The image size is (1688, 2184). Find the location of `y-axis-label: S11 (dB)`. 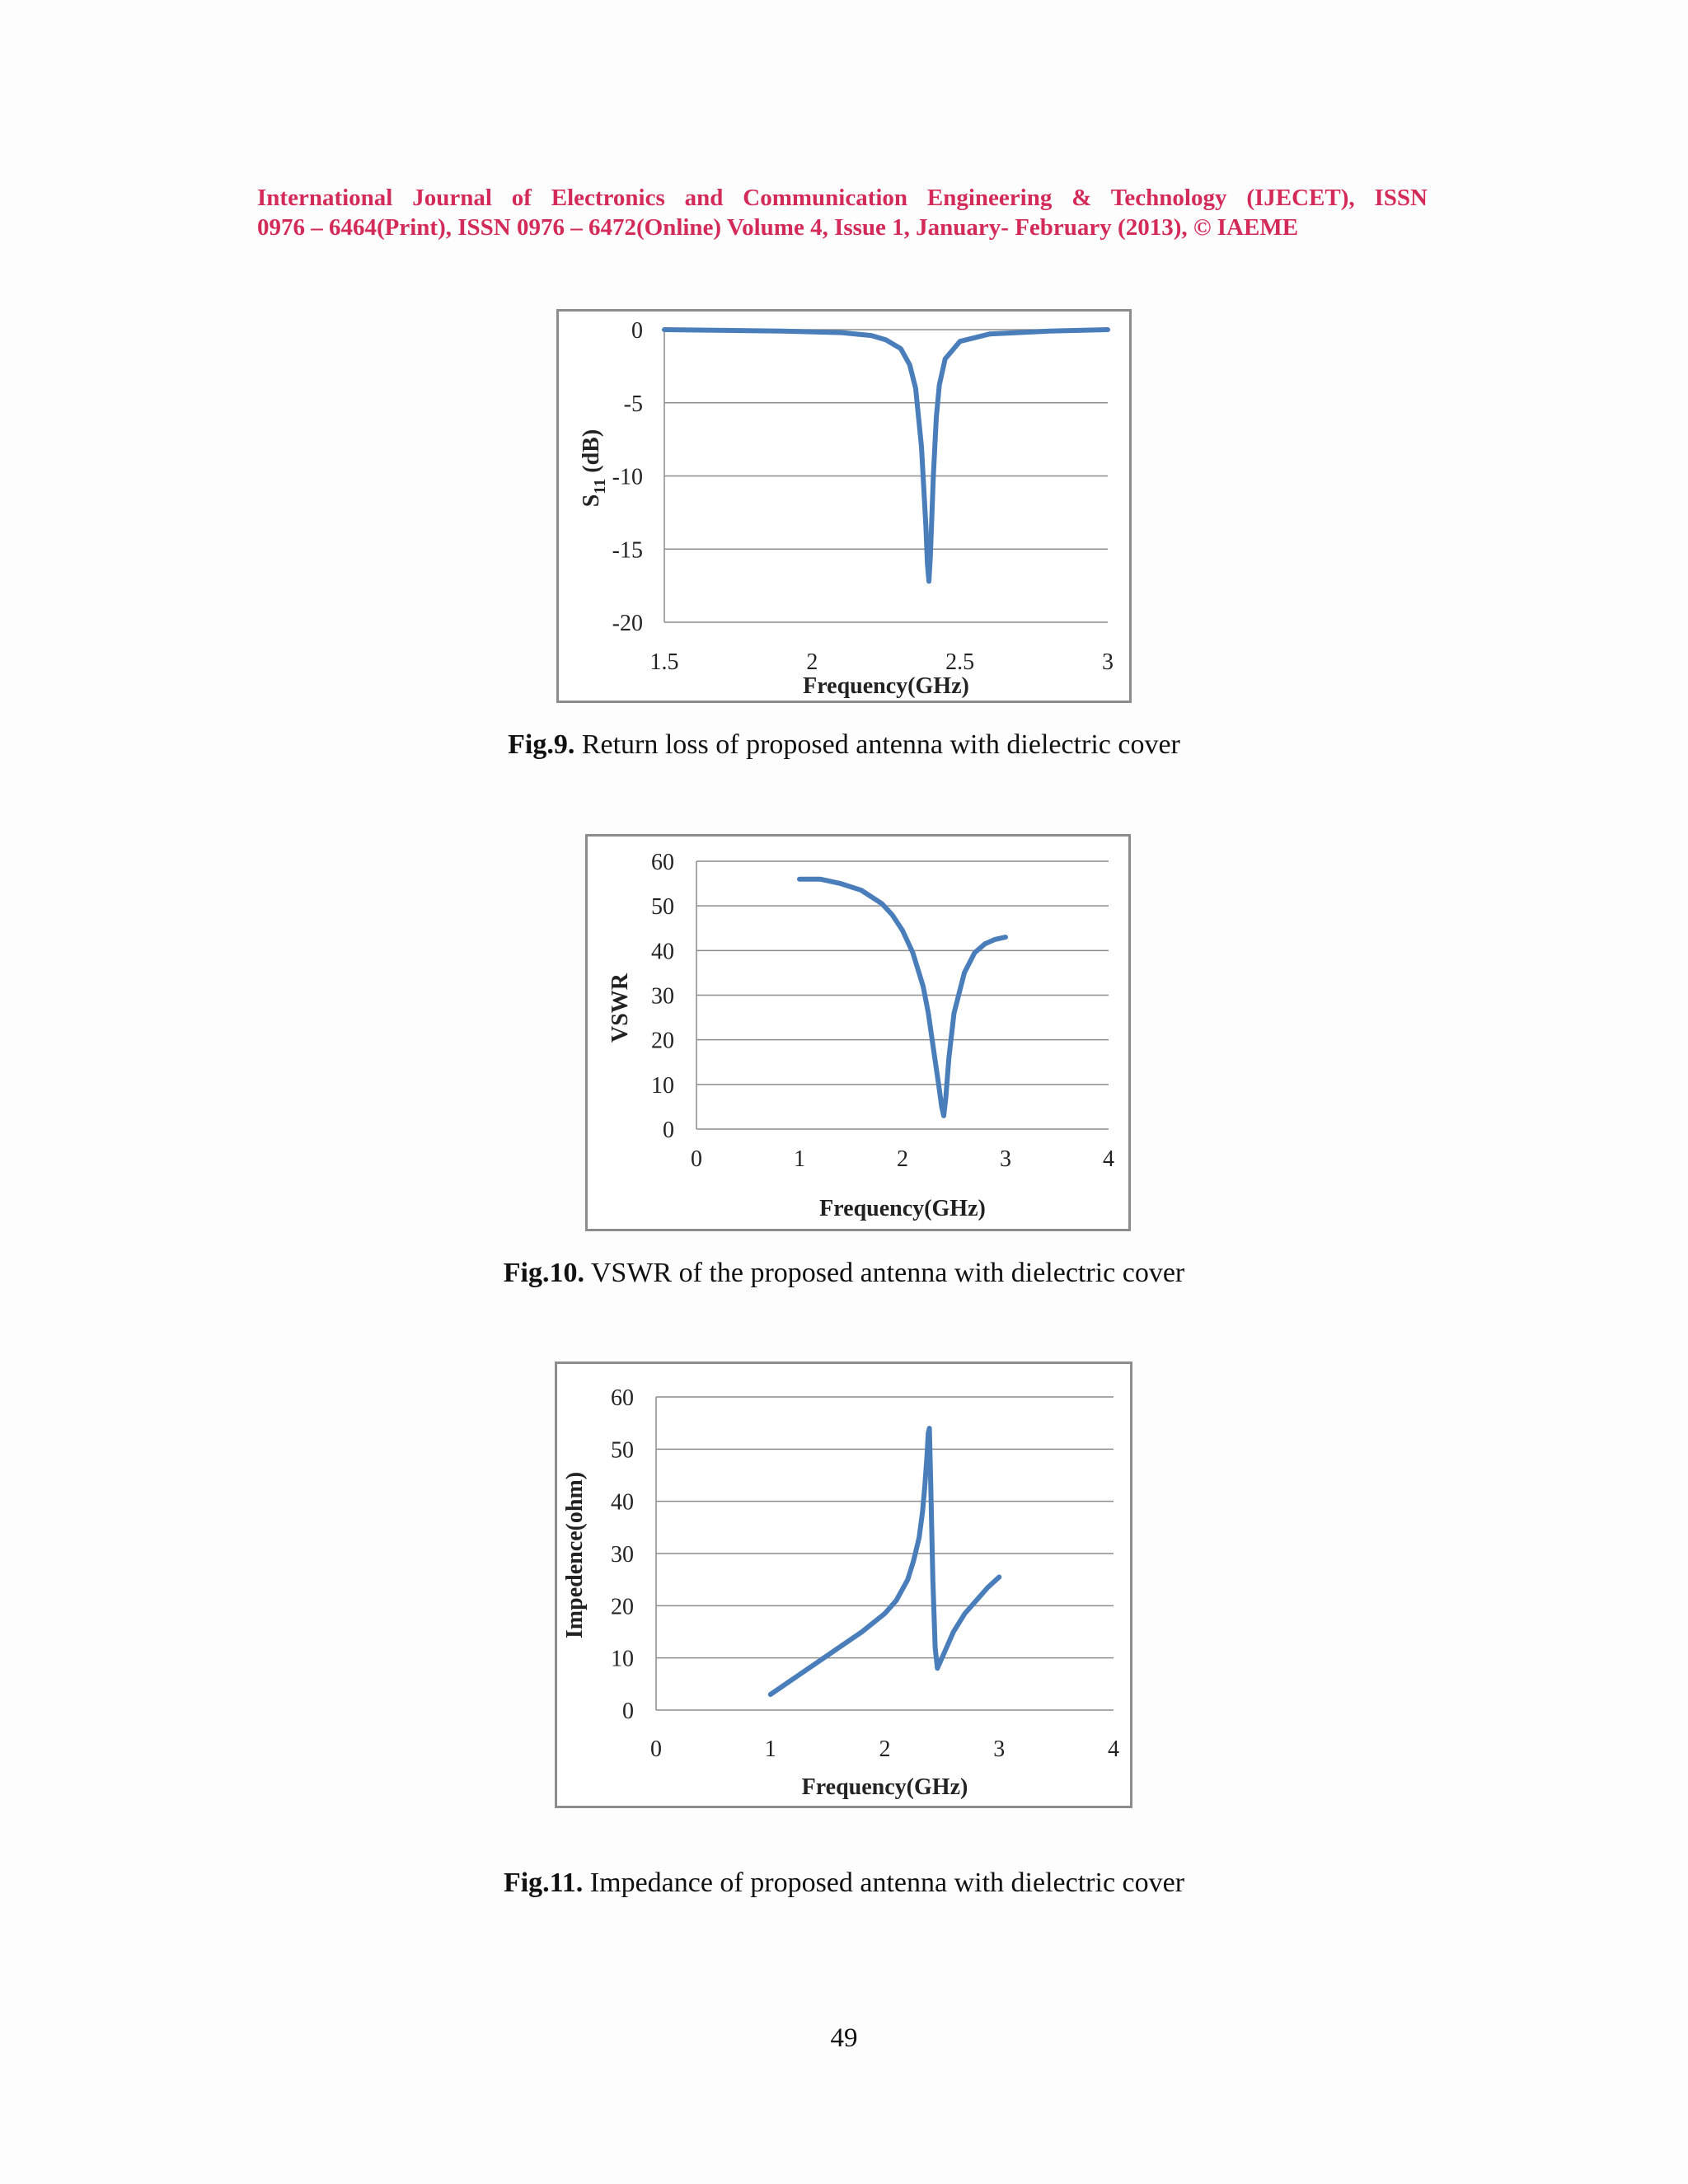

y-axis-label: S11 (dB) is located at coordinates (594, 468).